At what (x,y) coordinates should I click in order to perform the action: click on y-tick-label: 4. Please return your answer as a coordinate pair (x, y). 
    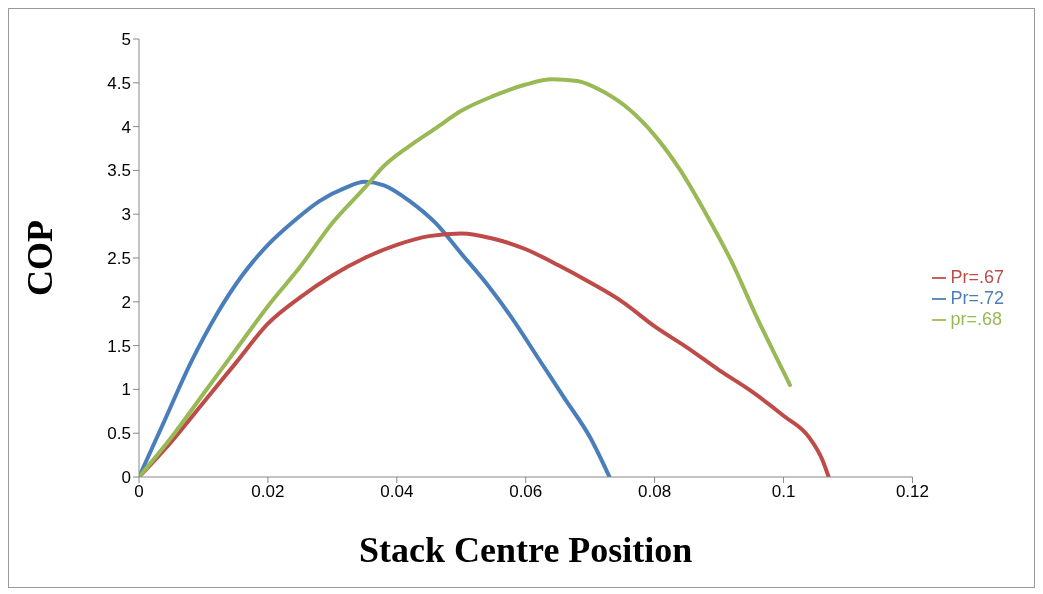
    Looking at the image, I should click on (126, 127).